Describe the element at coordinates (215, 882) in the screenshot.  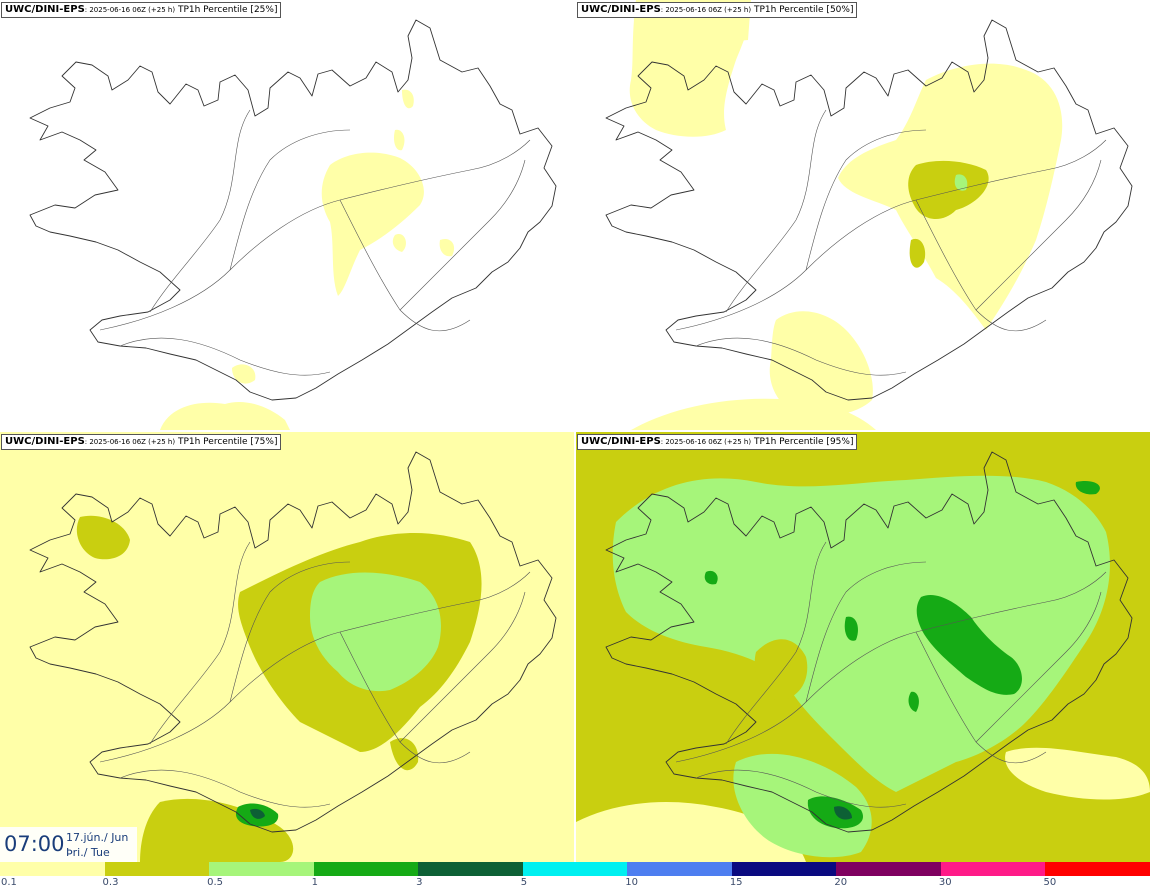
I see `legend-label: 0.5` at that location.